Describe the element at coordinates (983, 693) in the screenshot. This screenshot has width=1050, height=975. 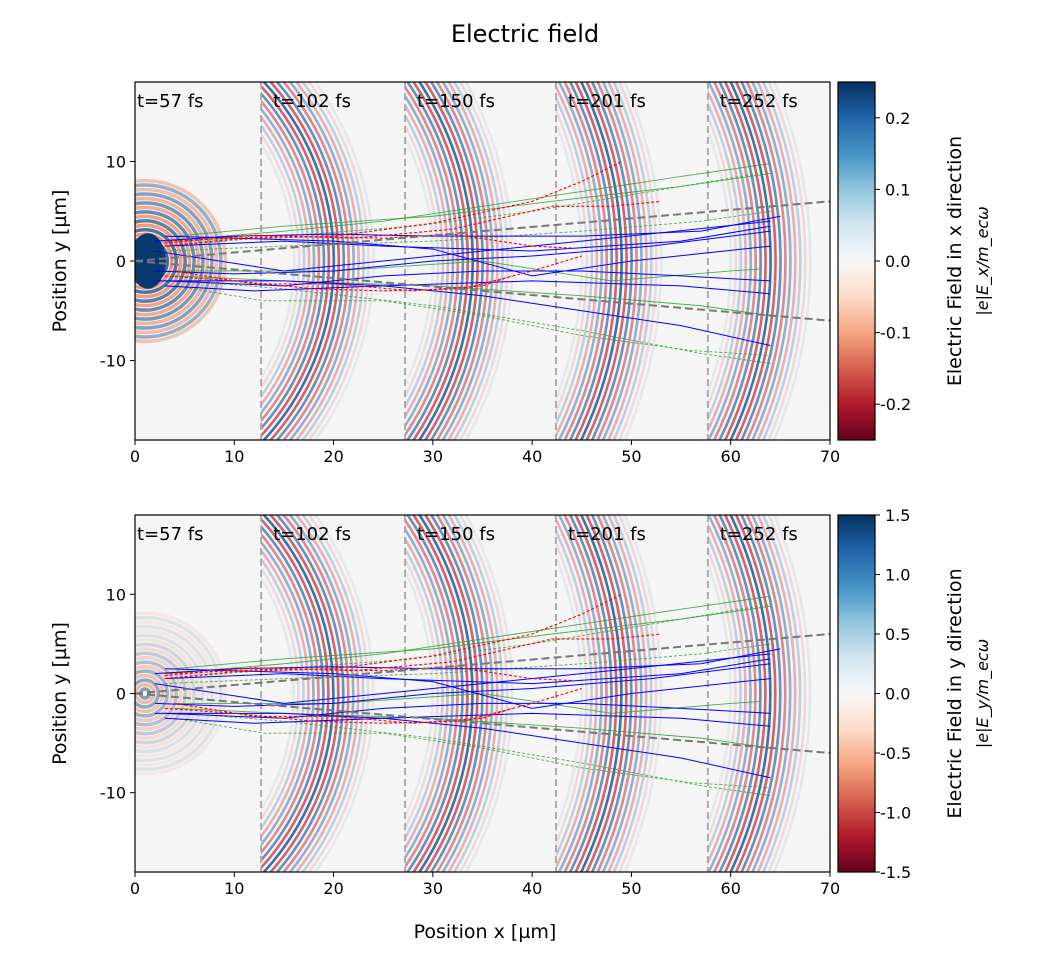
I see `colorbar-unit: |e|E_y/m_ecω` at that location.